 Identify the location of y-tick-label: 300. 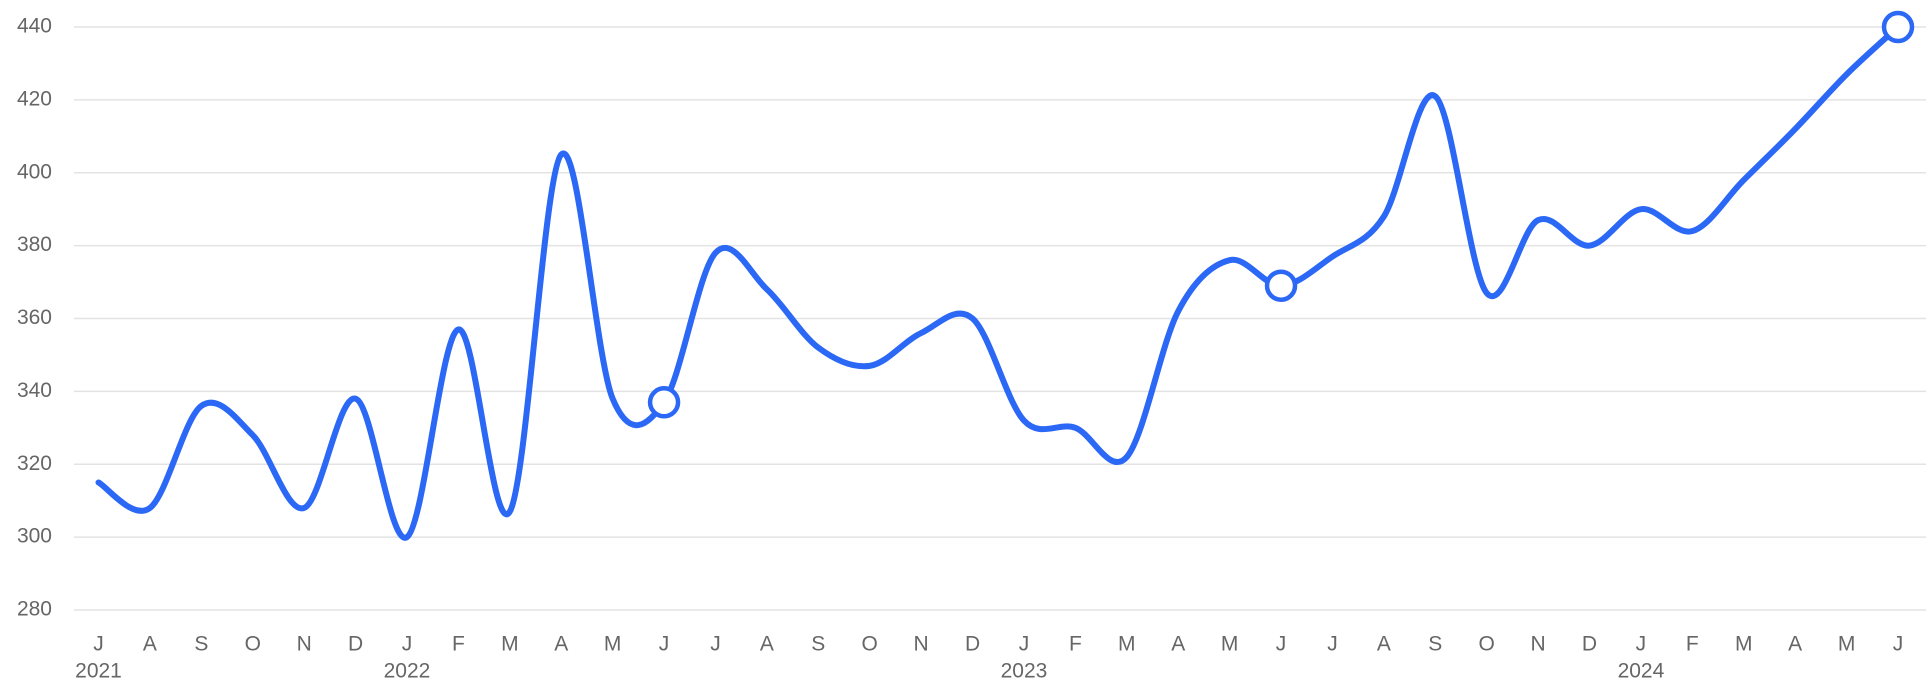
(34, 536).